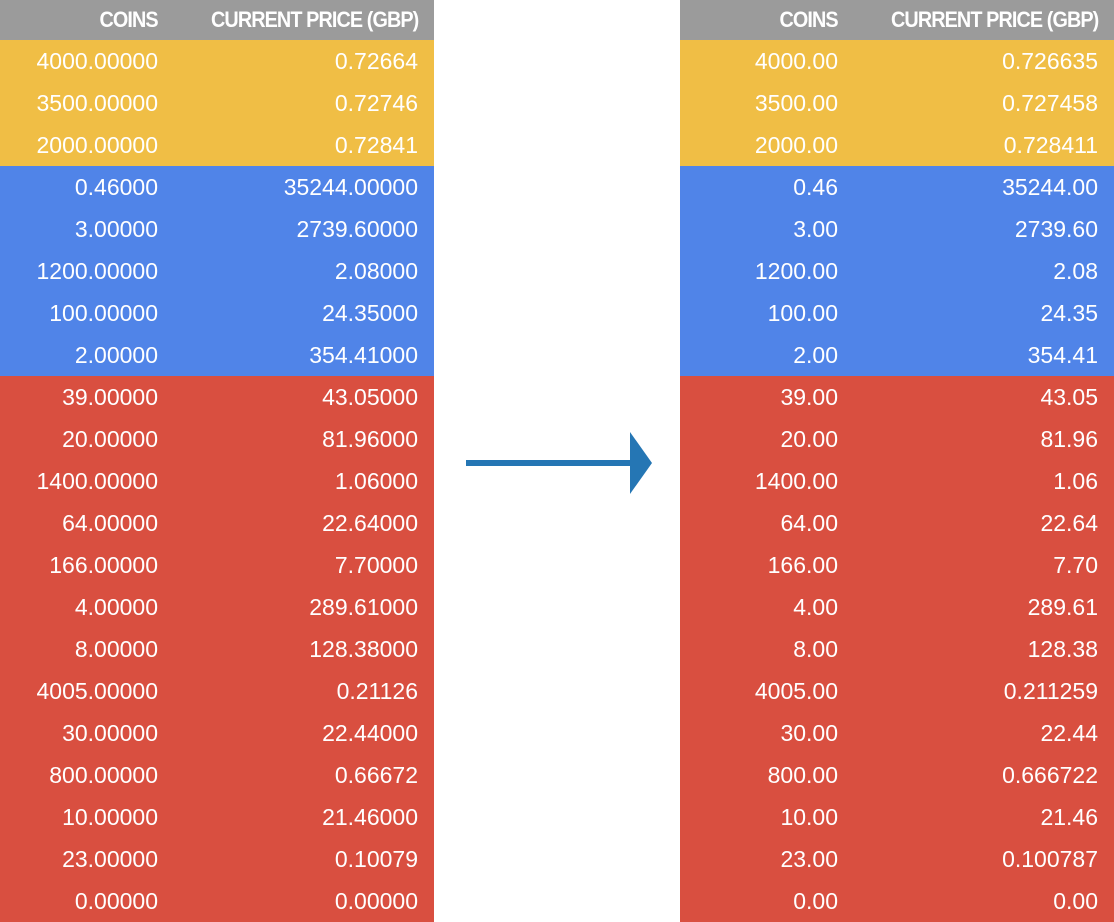 This screenshot has height=922, width=1114. I want to click on table-row: 8.00000 128.38000, so click(217, 649).